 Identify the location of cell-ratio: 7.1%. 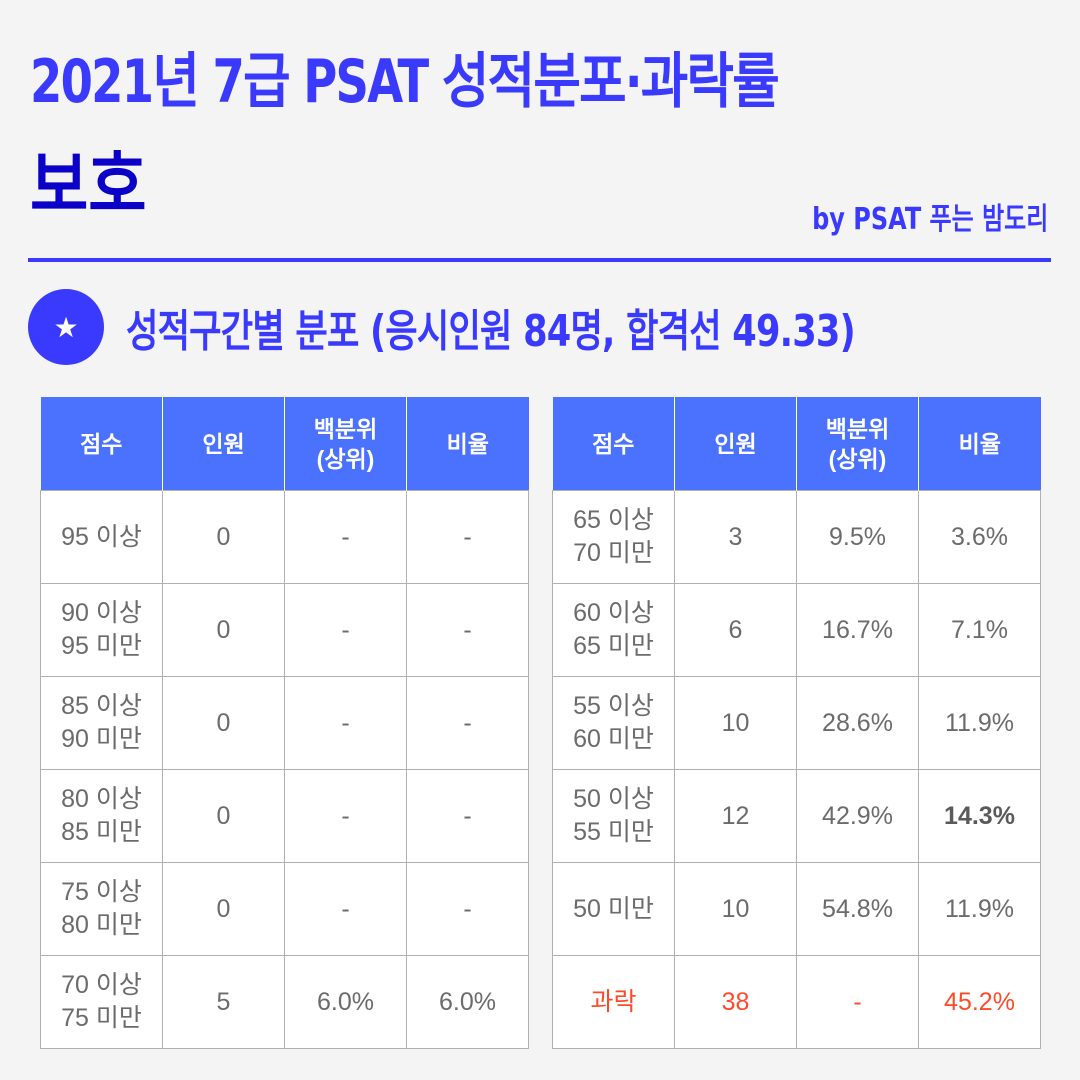
(979, 630).